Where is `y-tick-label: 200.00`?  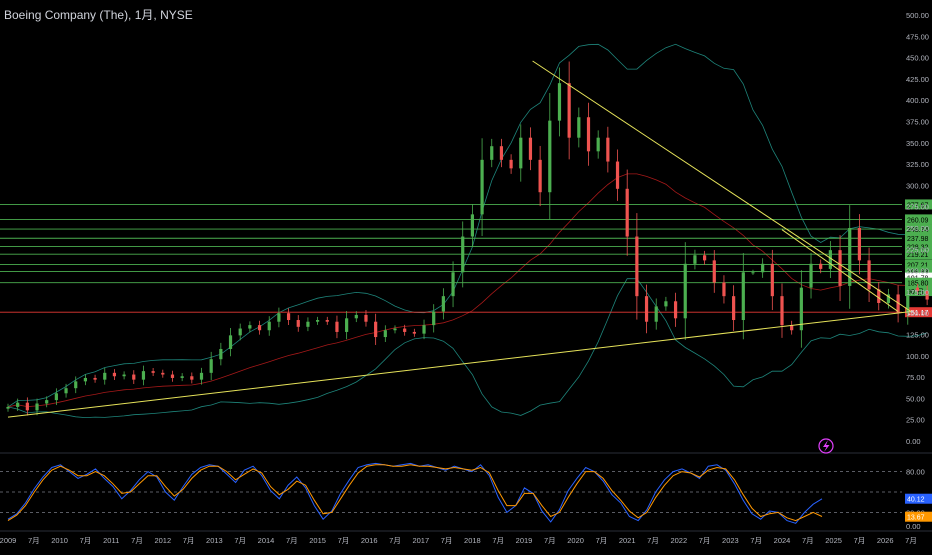 y-tick-label: 200.00 is located at coordinates (917, 271).